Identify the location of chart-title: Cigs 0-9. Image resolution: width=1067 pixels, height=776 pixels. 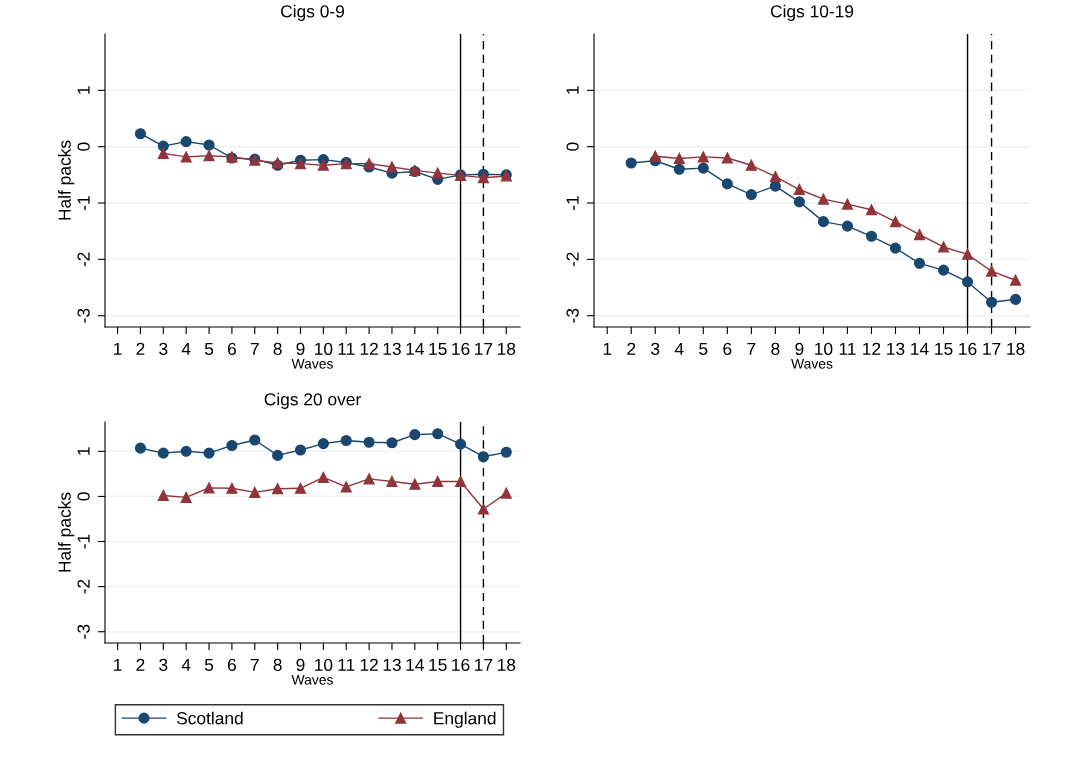
(312, 12).